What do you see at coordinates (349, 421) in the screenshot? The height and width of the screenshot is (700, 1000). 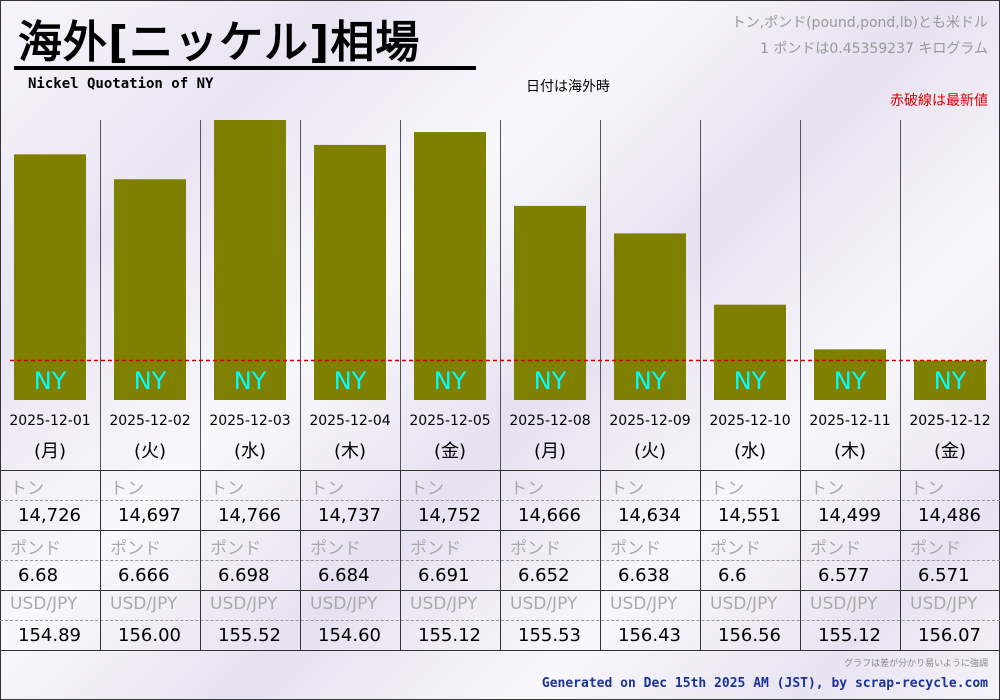 I see `x-tick-date: 2025-12-04` at bounding box center [349, 421].